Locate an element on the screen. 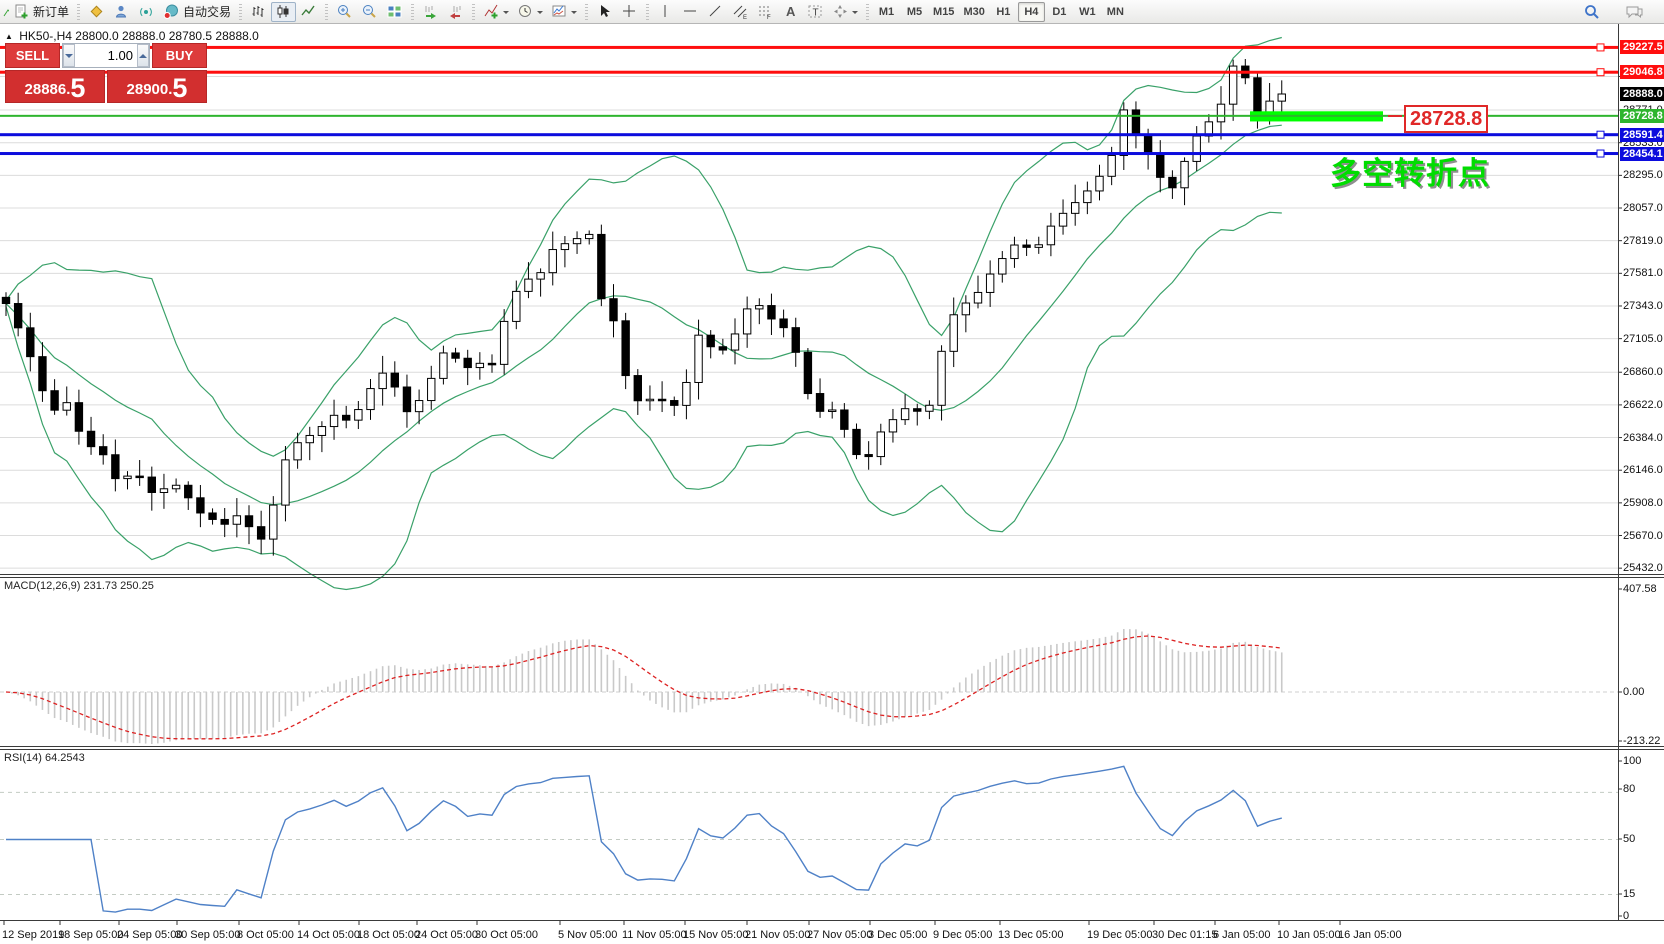  volume-decrease-button is located at coordinates (69, 55).